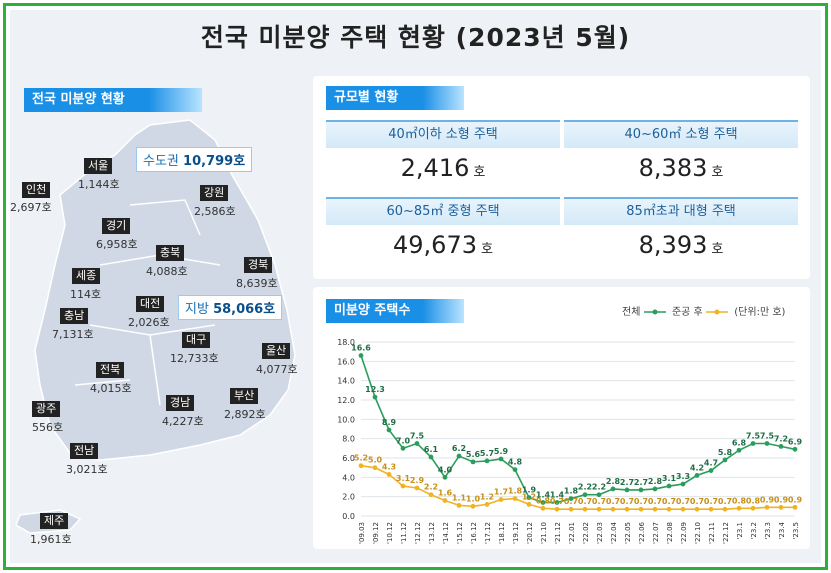  I want to click on x-tick-label-30: '23.4, so click(782, 530).